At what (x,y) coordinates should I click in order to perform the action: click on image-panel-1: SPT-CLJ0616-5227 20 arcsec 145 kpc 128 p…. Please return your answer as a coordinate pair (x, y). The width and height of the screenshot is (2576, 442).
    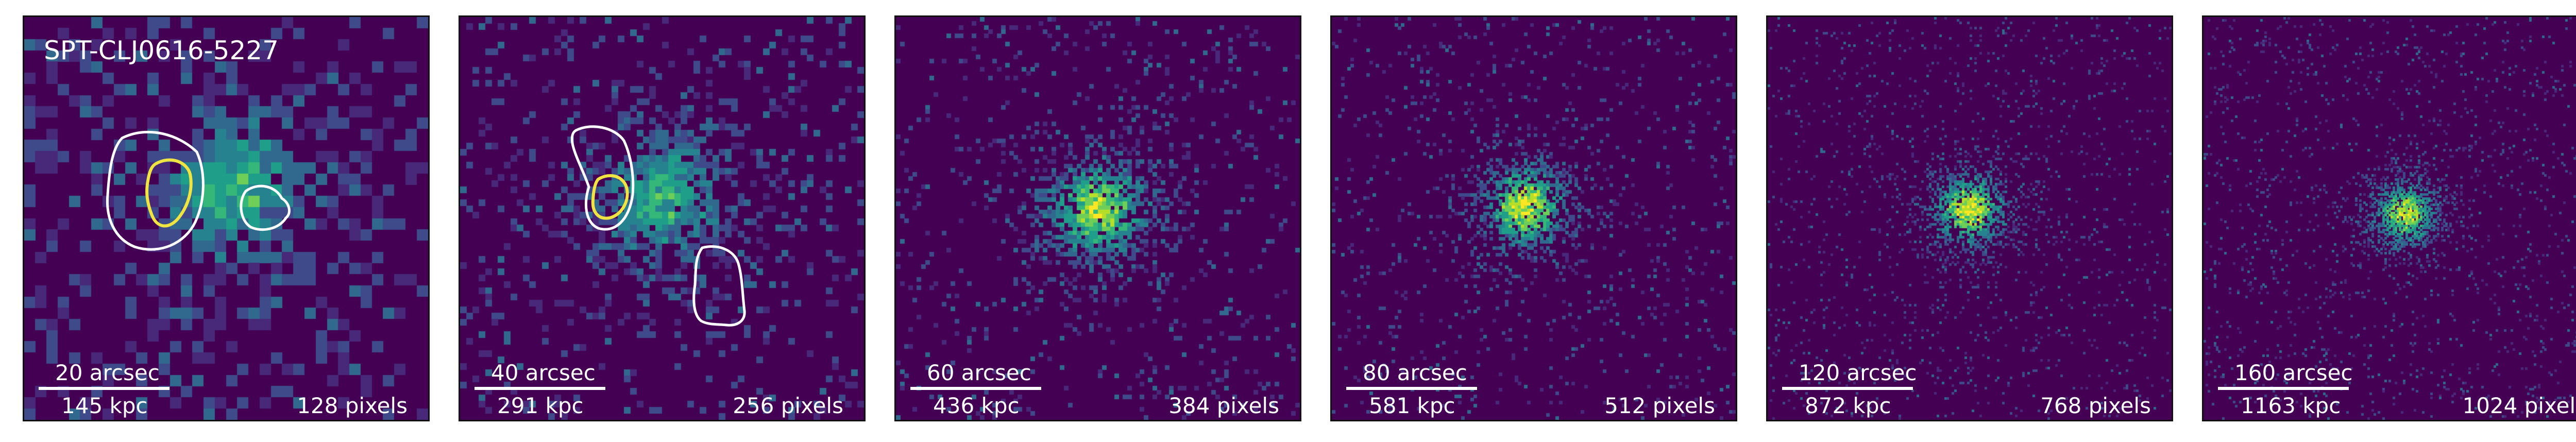
    Looking at the image, I should click on (226, 218).